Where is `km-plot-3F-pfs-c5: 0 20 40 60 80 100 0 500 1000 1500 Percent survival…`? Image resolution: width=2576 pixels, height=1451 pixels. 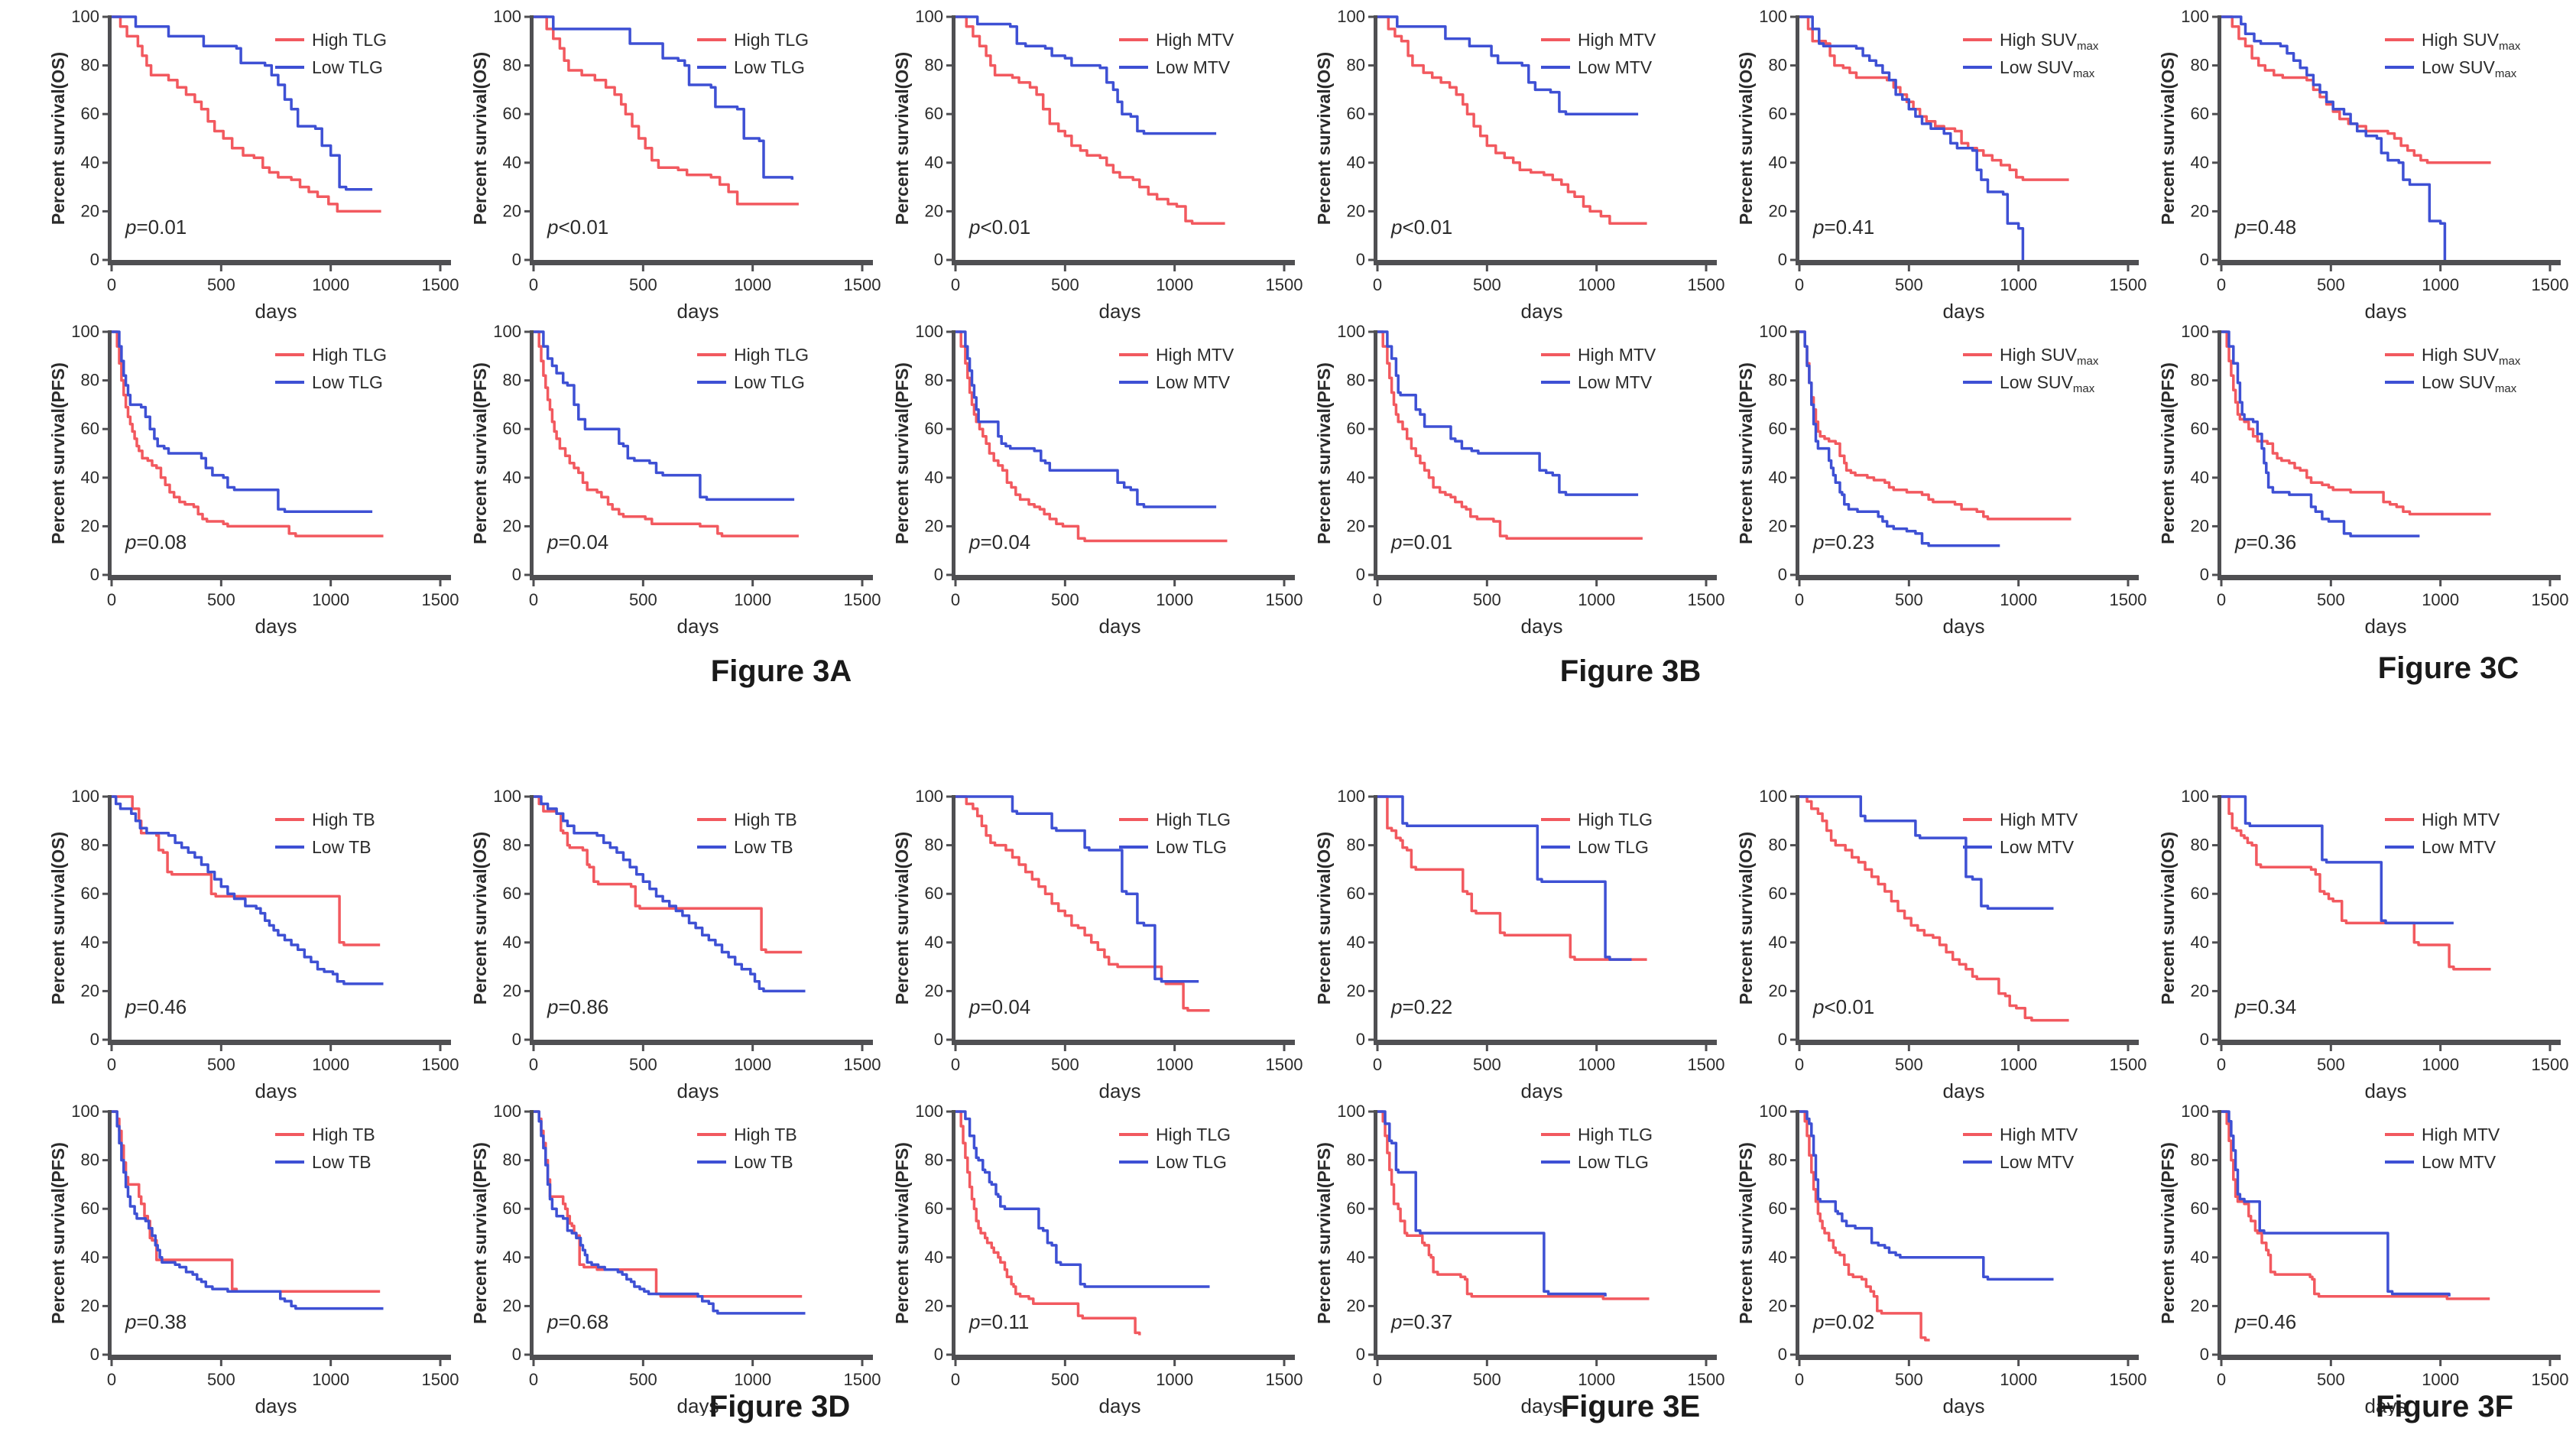
km-plot-3F-pfs-c5: 0 20 40 60 80 100 0 500 1000 1500 Percent survival… is located at coordinates (2366, 1259).